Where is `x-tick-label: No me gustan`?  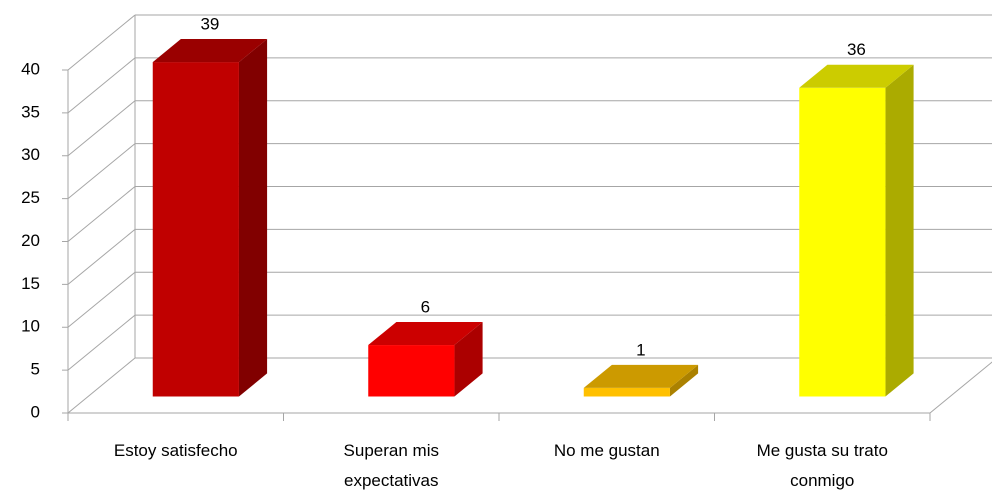 x-tick-label: No me gustan is located at coordinates (606, 450).